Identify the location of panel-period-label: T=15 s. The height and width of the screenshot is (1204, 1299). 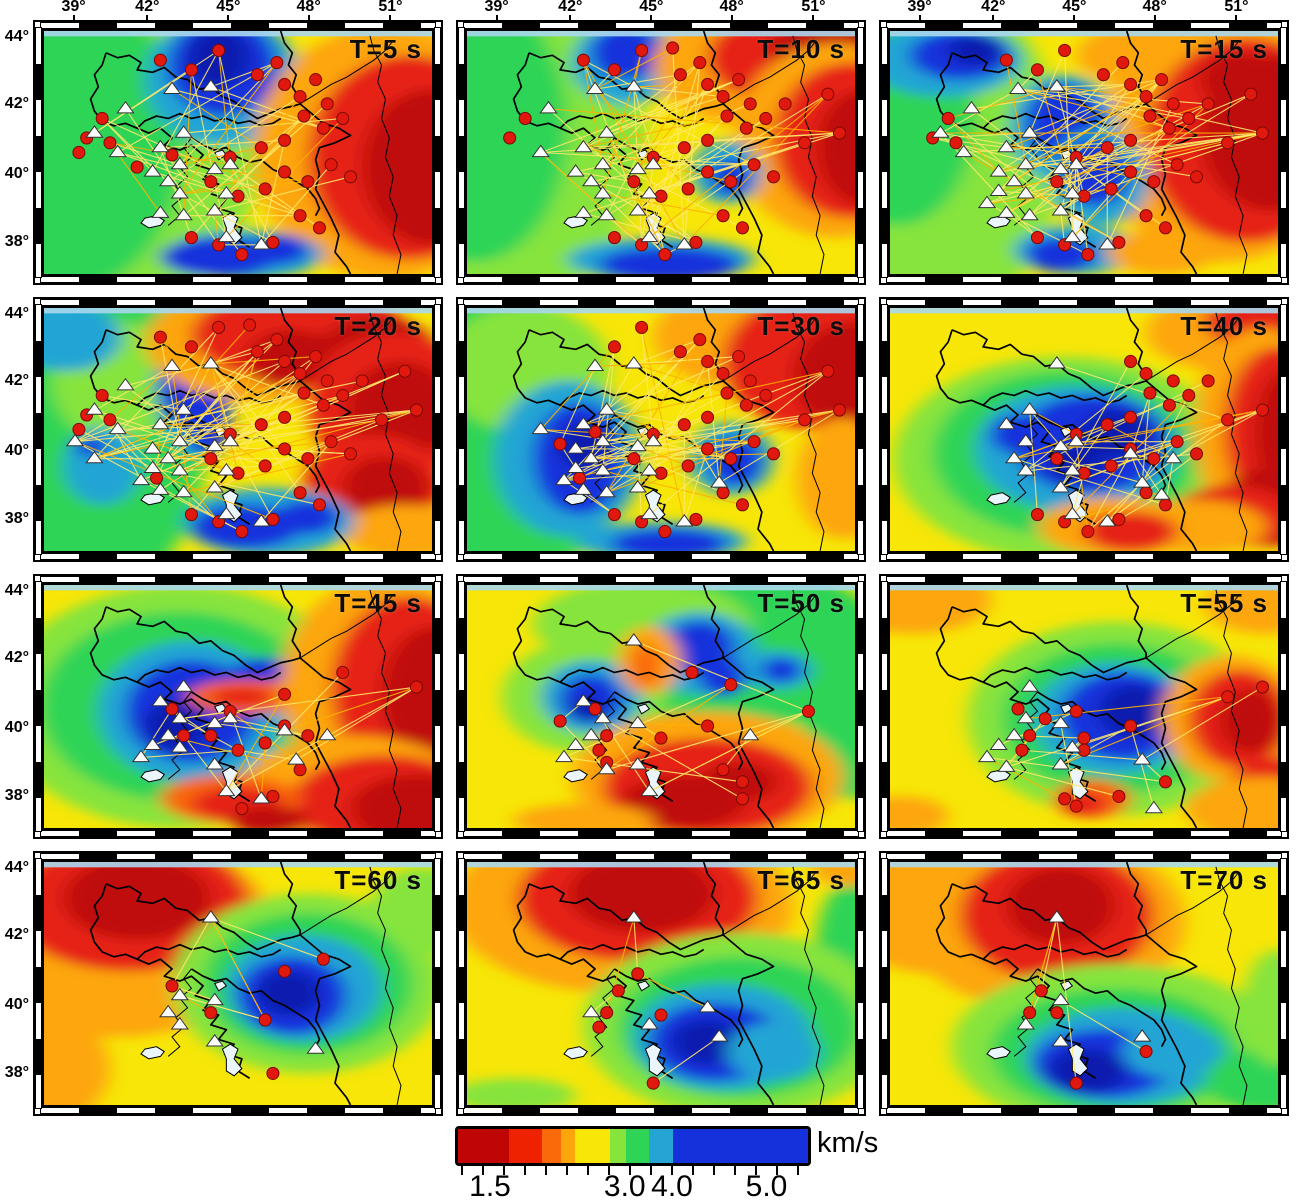
(1224, 49).